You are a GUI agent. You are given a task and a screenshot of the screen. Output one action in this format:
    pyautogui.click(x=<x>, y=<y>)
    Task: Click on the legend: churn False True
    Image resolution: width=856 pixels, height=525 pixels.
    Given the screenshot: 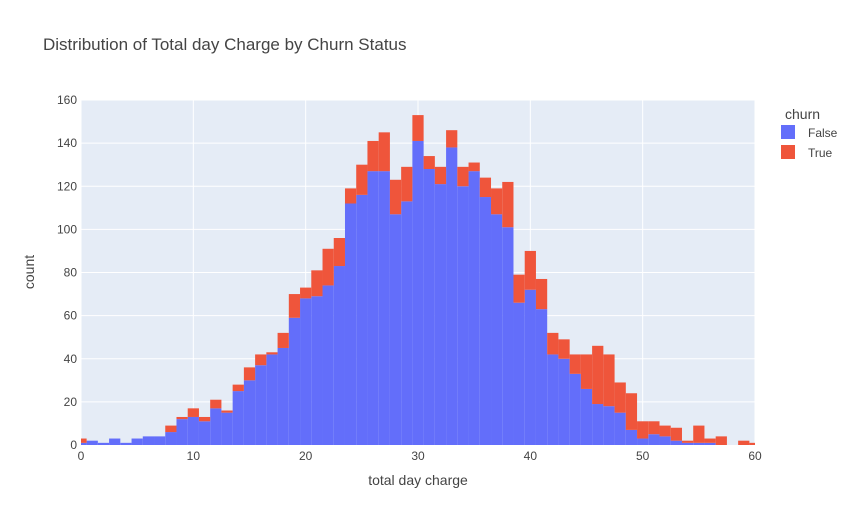 What is the action you would take?
    pyautogui.click(x=809, y=133)
    